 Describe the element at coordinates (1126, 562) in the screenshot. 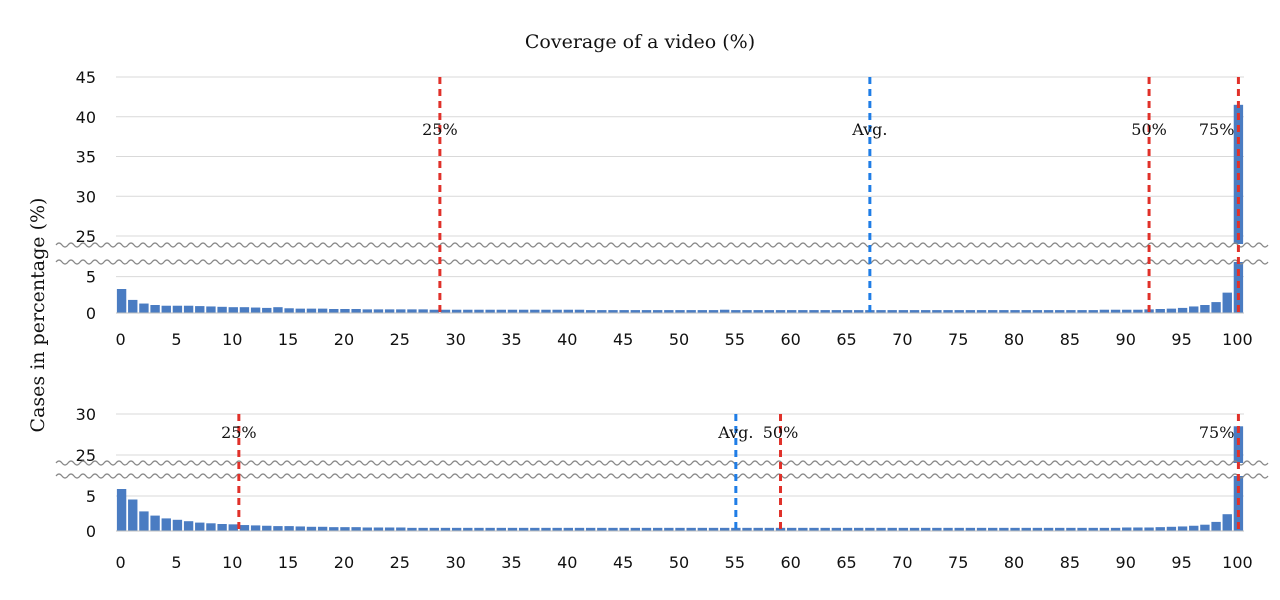

I see `x-tick-label: 90` at that location.